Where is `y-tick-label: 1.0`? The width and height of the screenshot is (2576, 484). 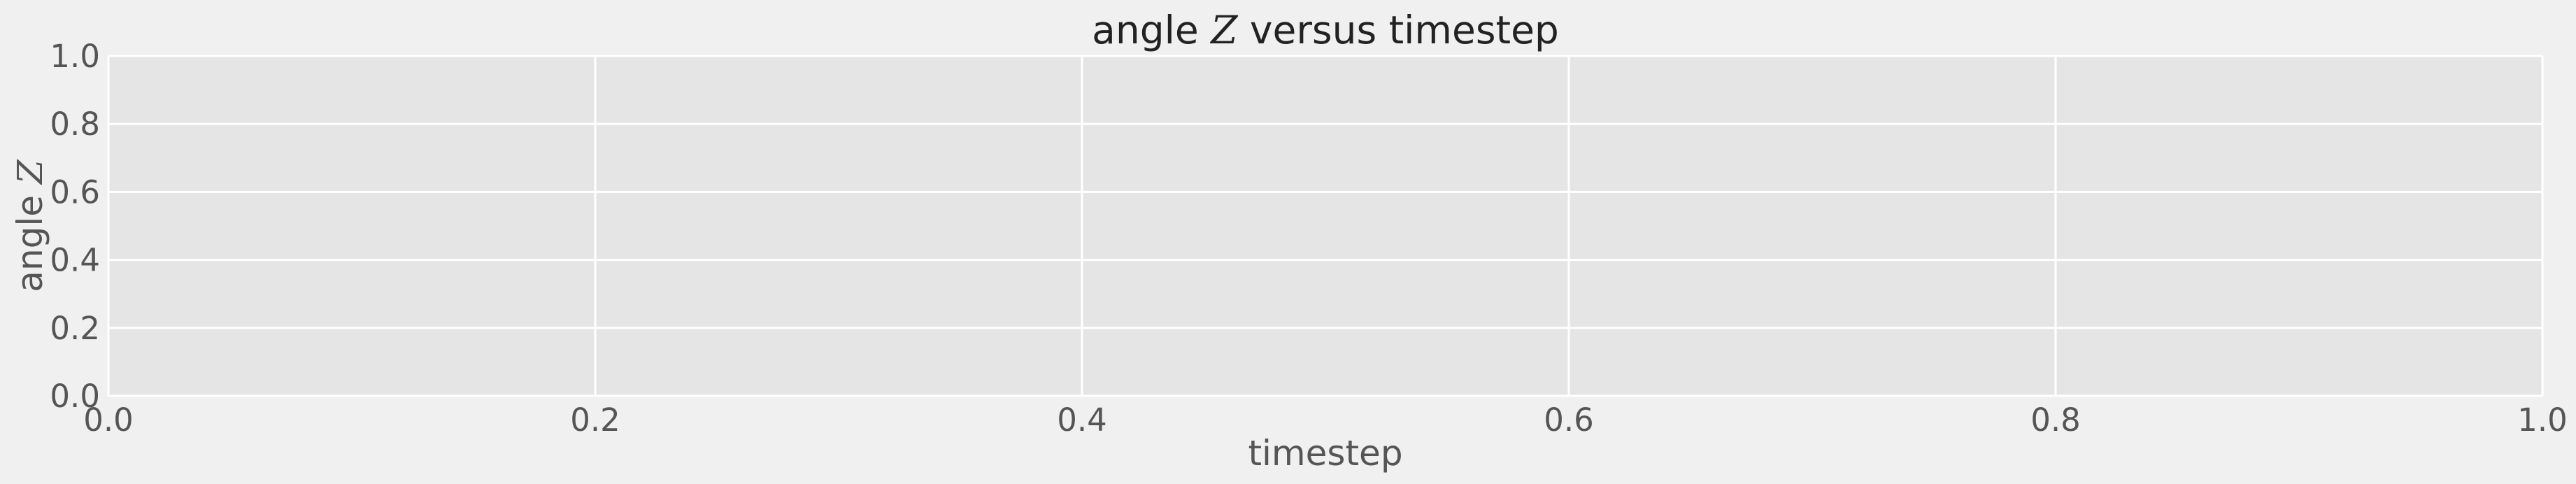
y-tick-label: 1.0 is located at coordinates (75, 56).